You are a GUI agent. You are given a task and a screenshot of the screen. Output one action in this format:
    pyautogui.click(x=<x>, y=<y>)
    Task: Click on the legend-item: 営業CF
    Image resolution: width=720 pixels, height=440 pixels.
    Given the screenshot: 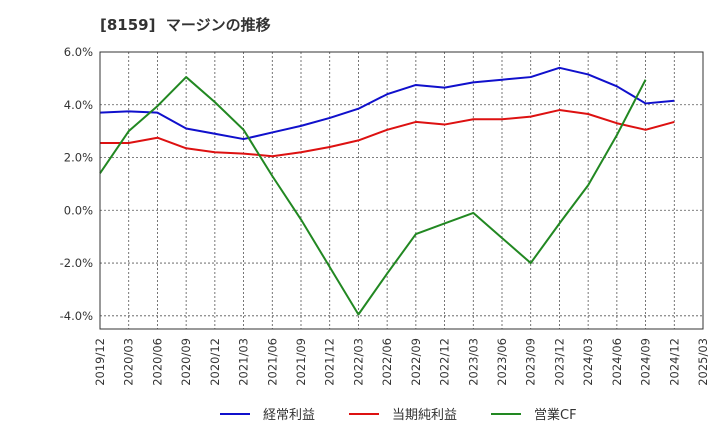 What is the action you would take?
    pyautogui.click(x=534, y=415)
    